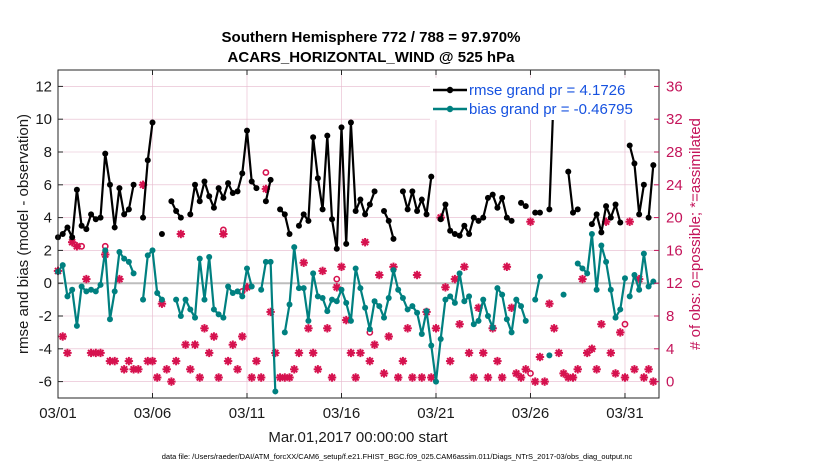  I want to click on x-tick-label: 03/31, so click(625, 413).